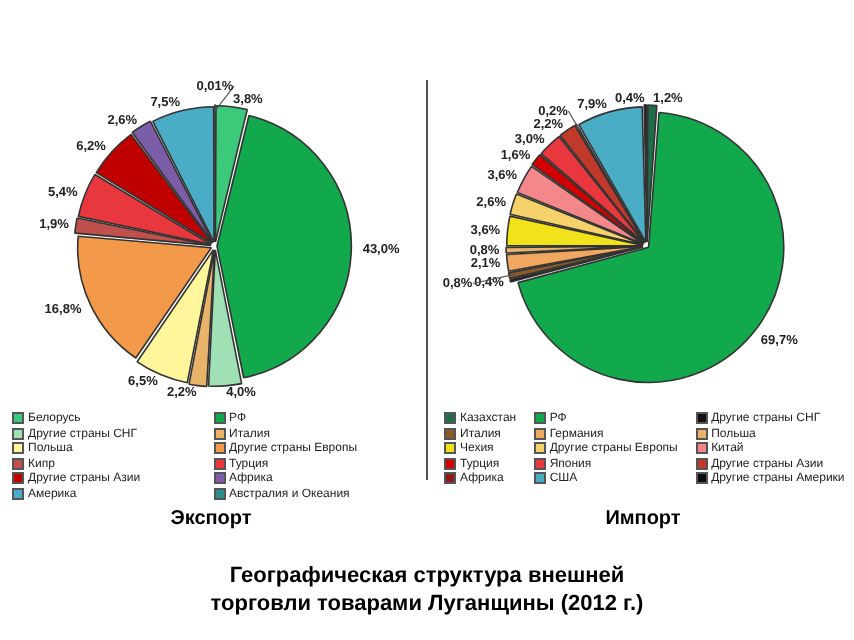 Image resolution: width=854 pixels, height=640 pixels. I want to click on text: Импорт, so click(643, 519).